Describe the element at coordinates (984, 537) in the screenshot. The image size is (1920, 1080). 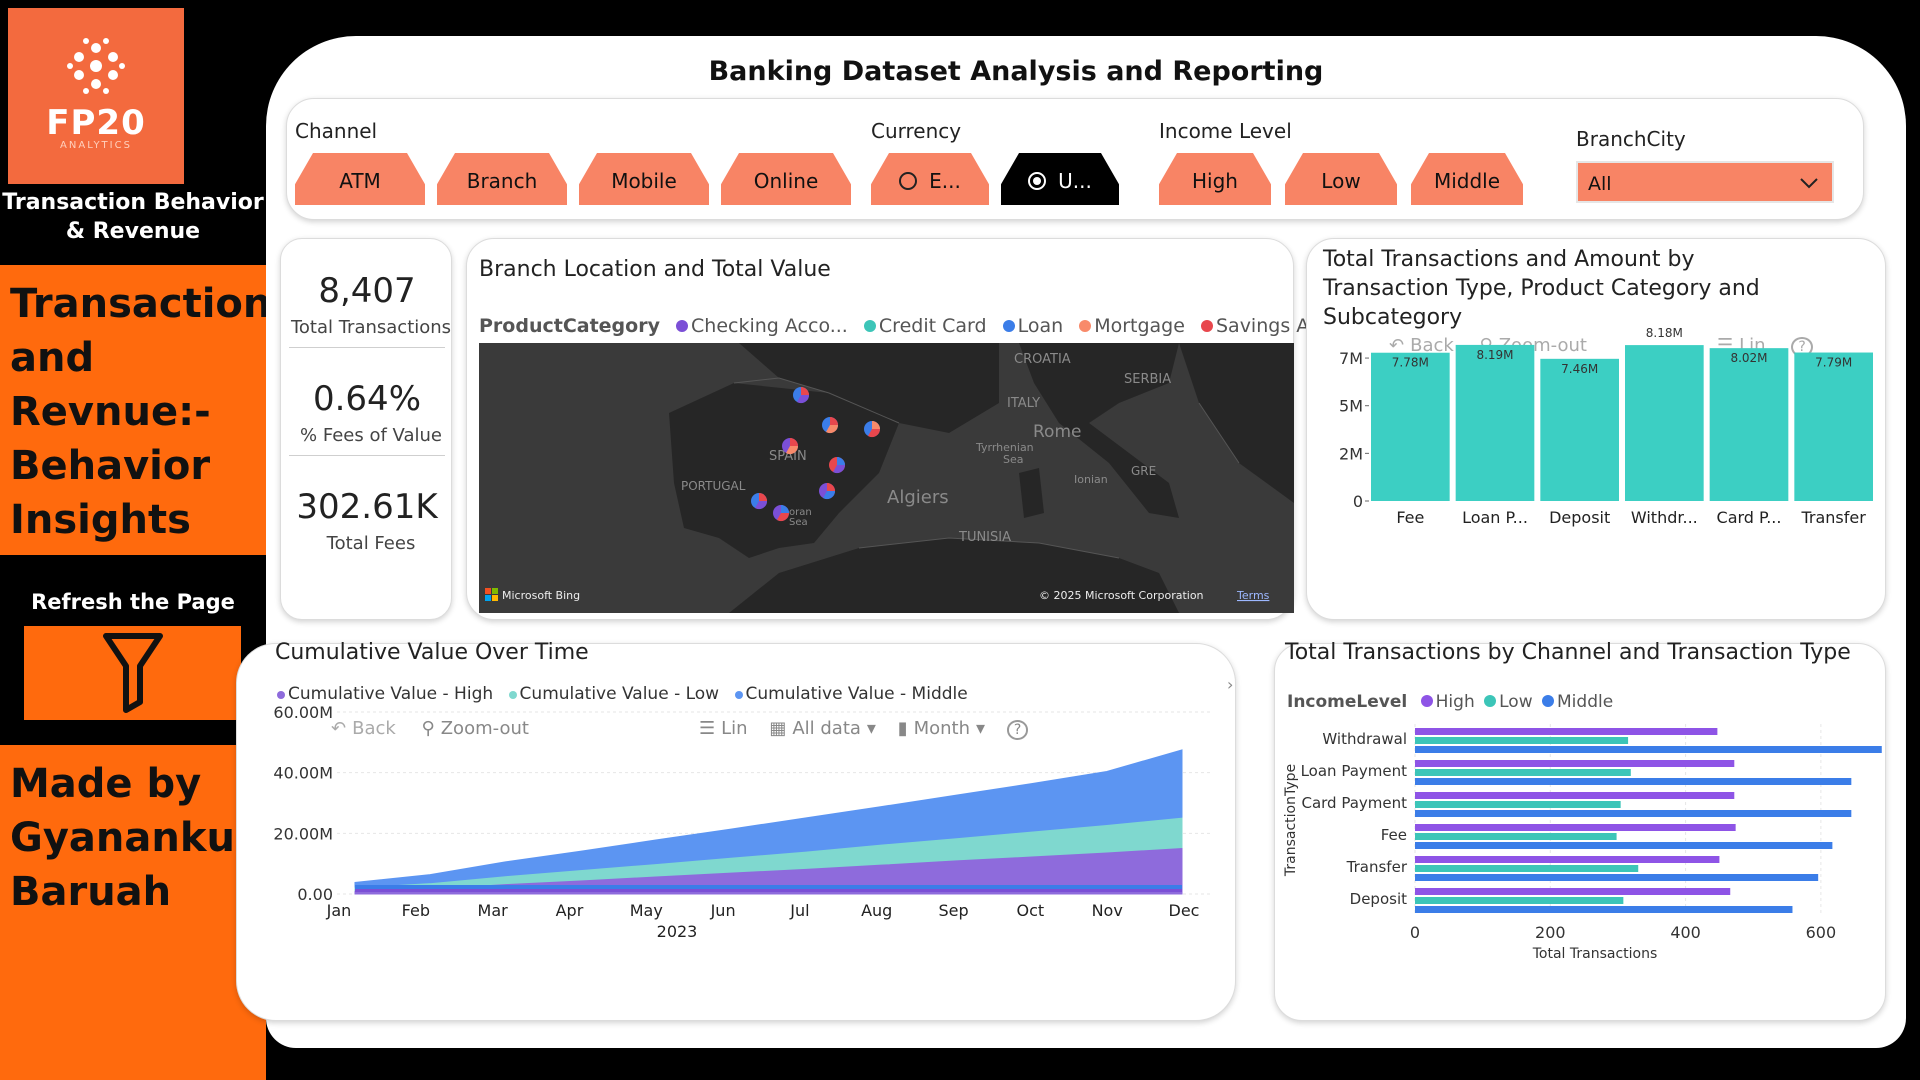
I see `map-label: TUNISIA` at that location.